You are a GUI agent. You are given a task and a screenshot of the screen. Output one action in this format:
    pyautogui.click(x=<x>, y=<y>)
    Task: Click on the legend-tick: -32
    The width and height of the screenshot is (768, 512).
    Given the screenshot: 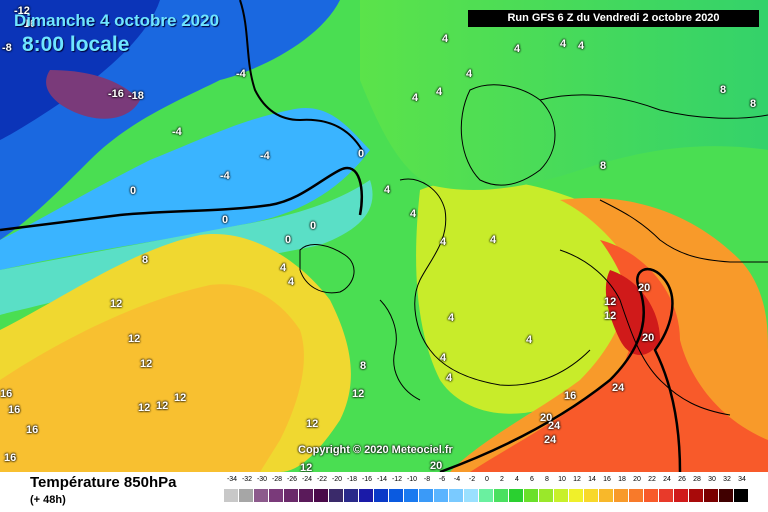 What is the action you would take?
    pyautogui.click(x=247, y=479)
    